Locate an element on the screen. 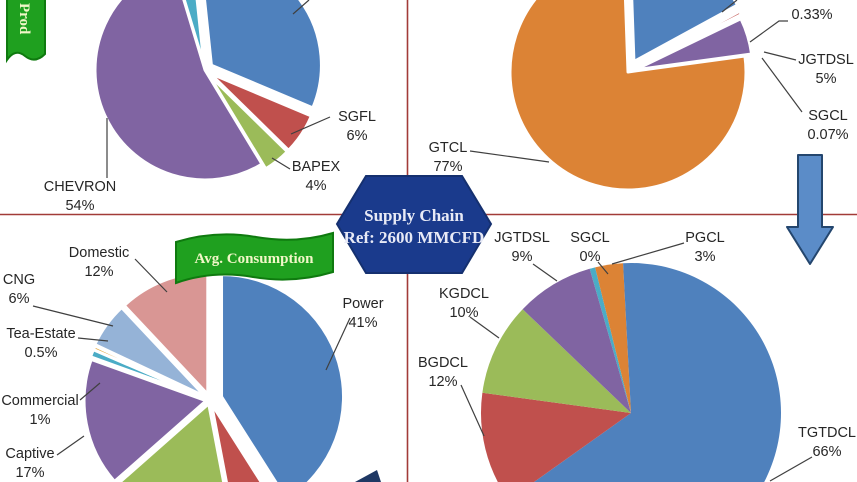 Image resolution: width=857 pixels, height=482 pixels. label-cng-pct: 6% is located at coordinates (19, 299).